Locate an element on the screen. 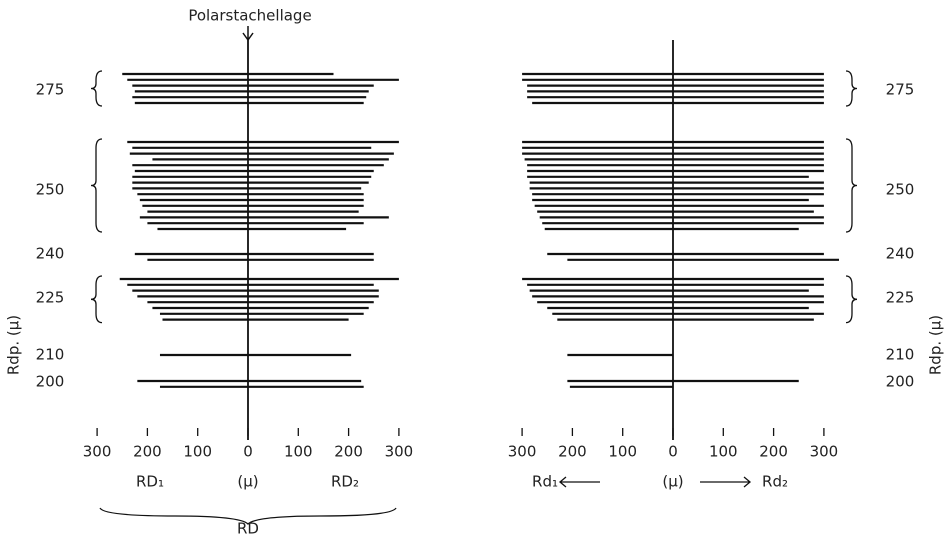 The height and width of the screenshot is (534, 949). title: Polarstachellage is located at coordinates (249, 16).